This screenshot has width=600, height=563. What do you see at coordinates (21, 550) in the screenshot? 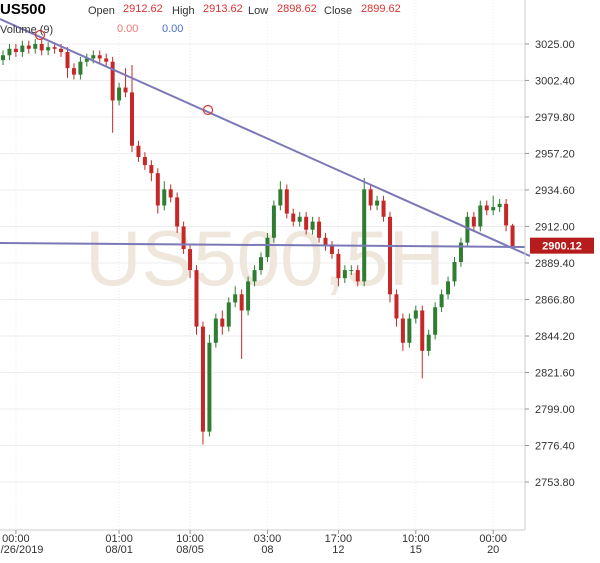
I see `x-tick-date: 07/26/2019` at bounding box center [21, 550].